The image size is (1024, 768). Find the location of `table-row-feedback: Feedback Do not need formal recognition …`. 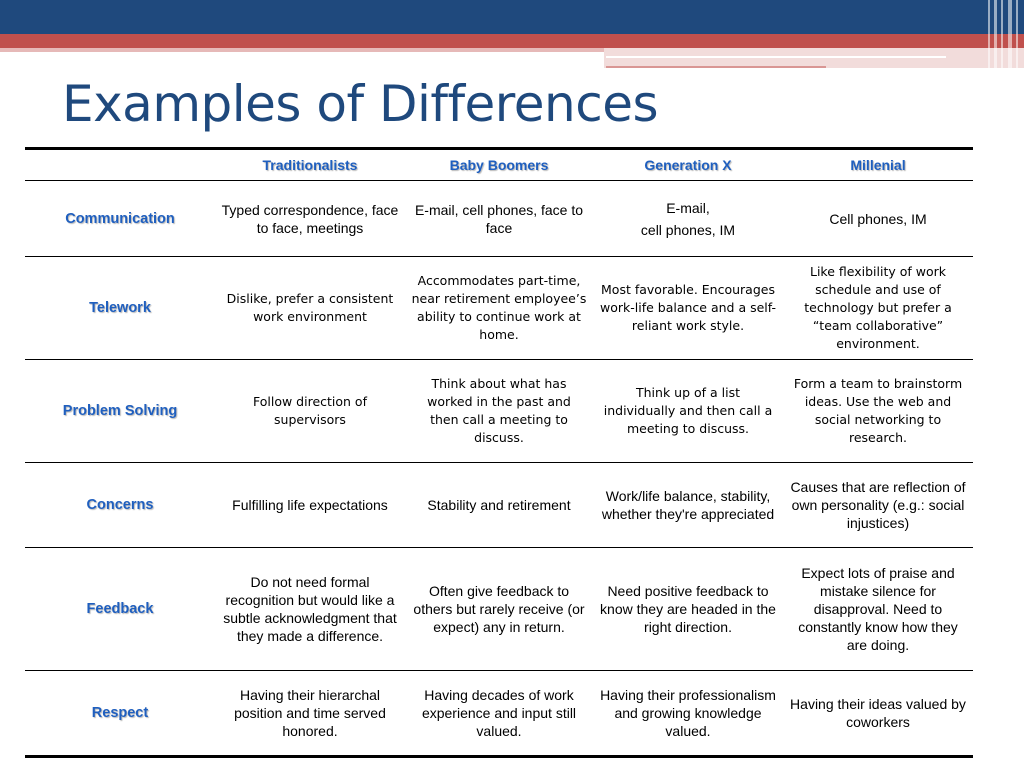

table-row-feedback: Feedback Do not need formal recognition … is located at coordinates (499, 609).